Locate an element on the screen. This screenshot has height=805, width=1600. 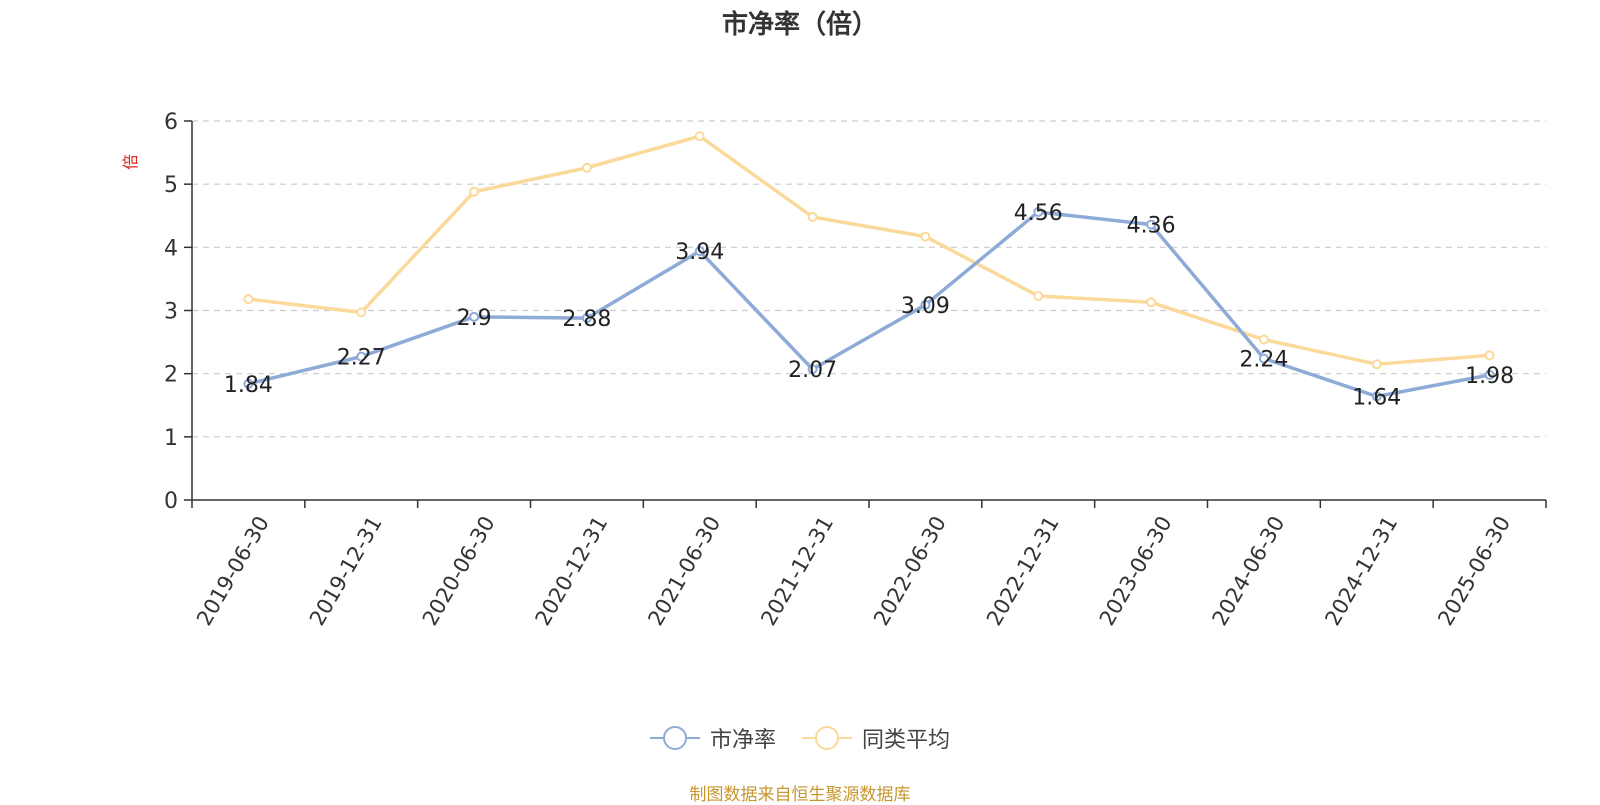
y-tick-label: 0 is located at coordinates (171, 501).